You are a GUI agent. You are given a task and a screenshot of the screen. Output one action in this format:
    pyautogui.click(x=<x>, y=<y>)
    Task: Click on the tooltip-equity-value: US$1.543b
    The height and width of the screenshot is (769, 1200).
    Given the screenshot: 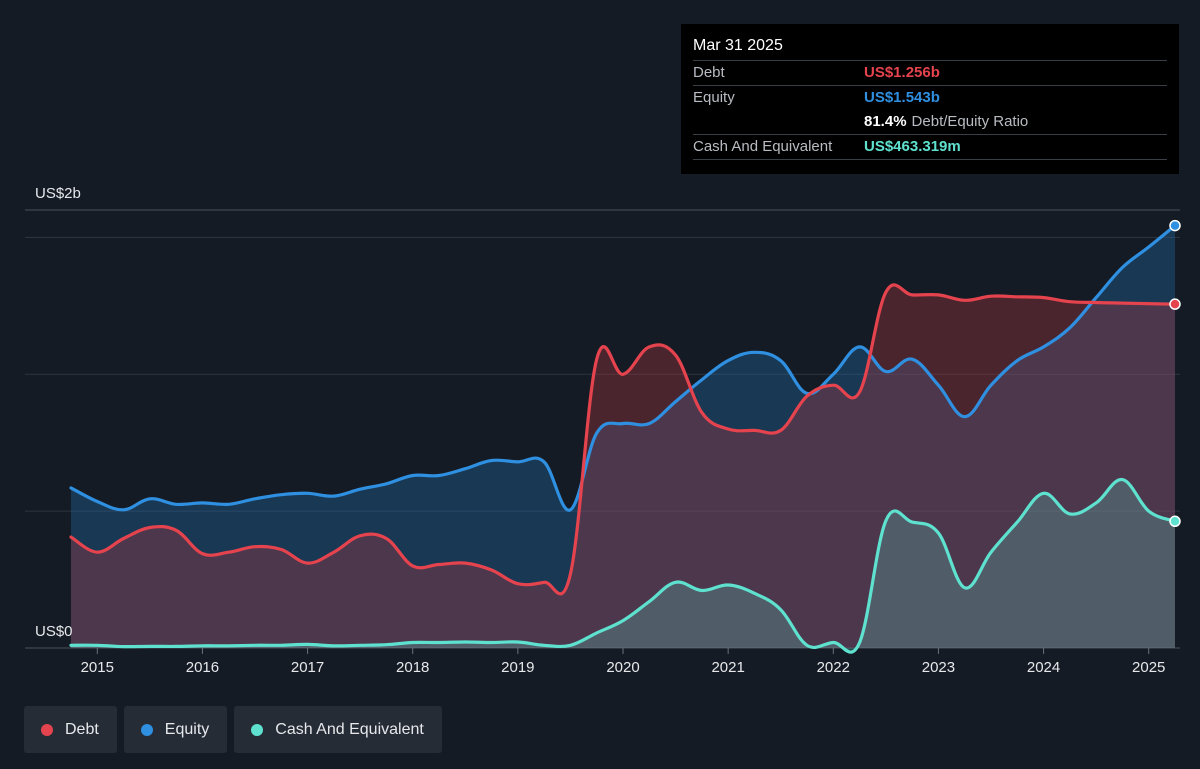 What is the action you would take?
    pyautogui.click(x=902, y=97)
    